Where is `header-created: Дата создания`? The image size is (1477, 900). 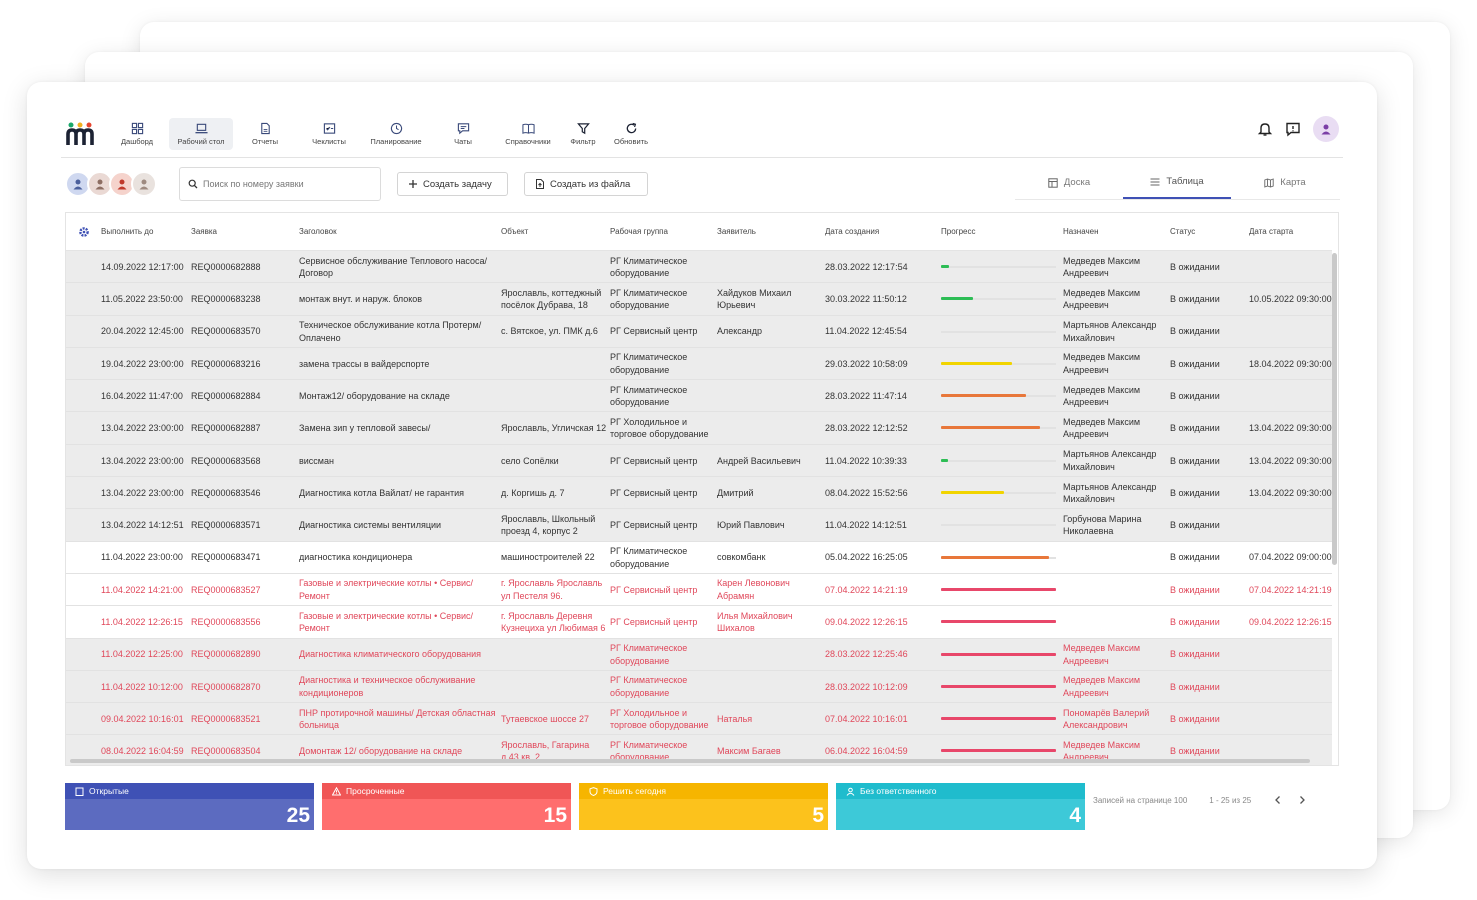 header-created: Дата создания is located at coordinates (852, 231).